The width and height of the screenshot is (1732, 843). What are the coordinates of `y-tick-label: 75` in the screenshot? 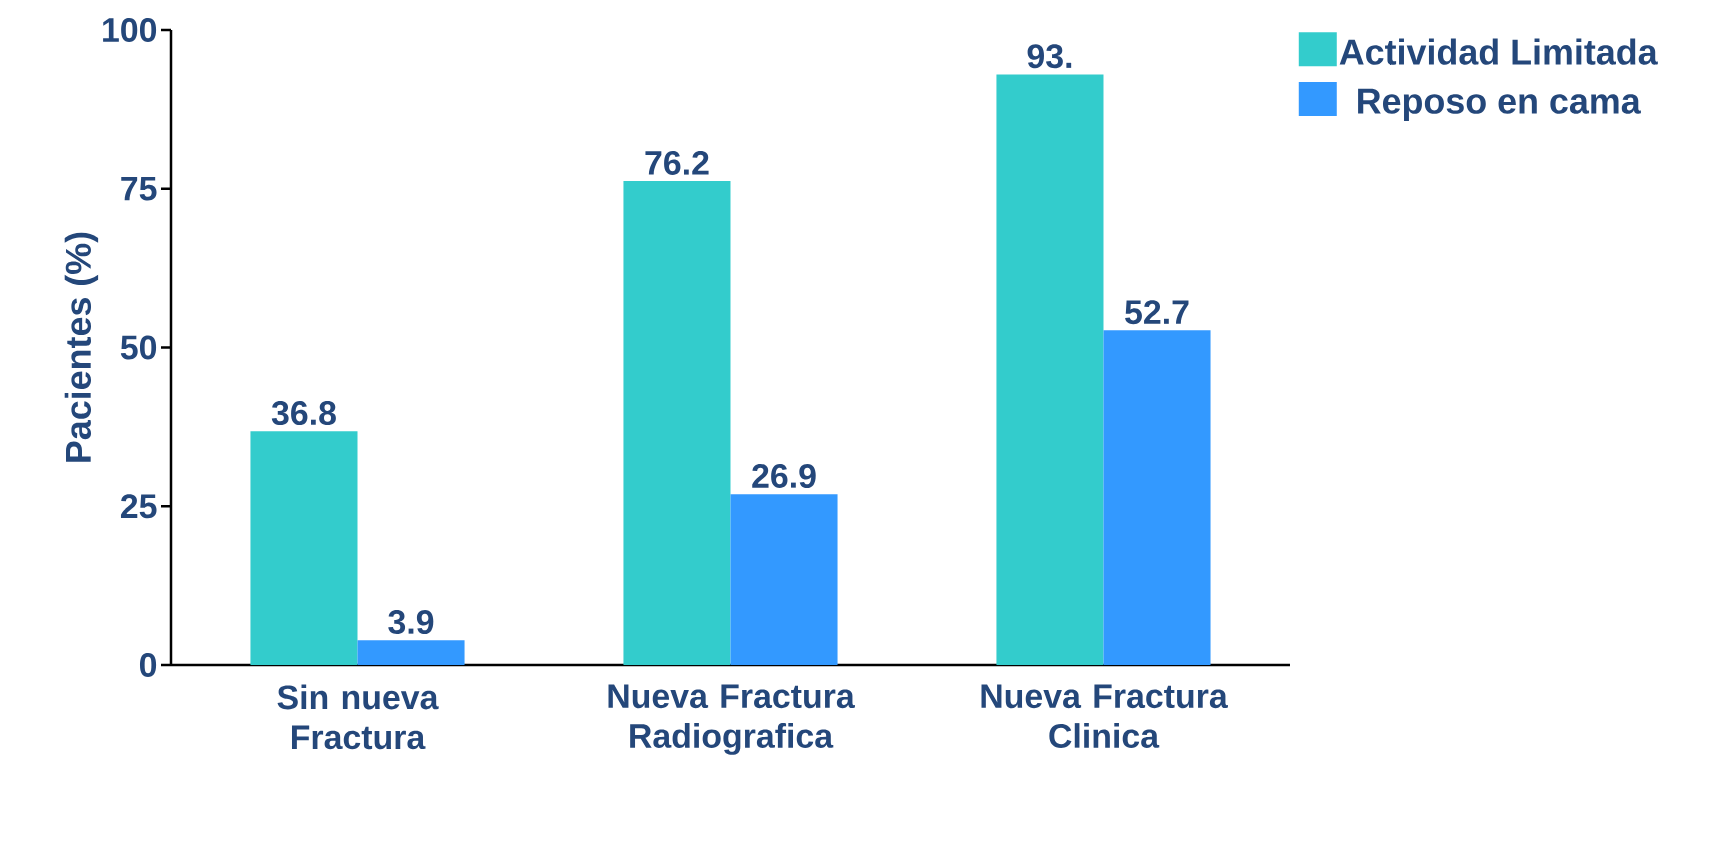 It's located at (139, 188).